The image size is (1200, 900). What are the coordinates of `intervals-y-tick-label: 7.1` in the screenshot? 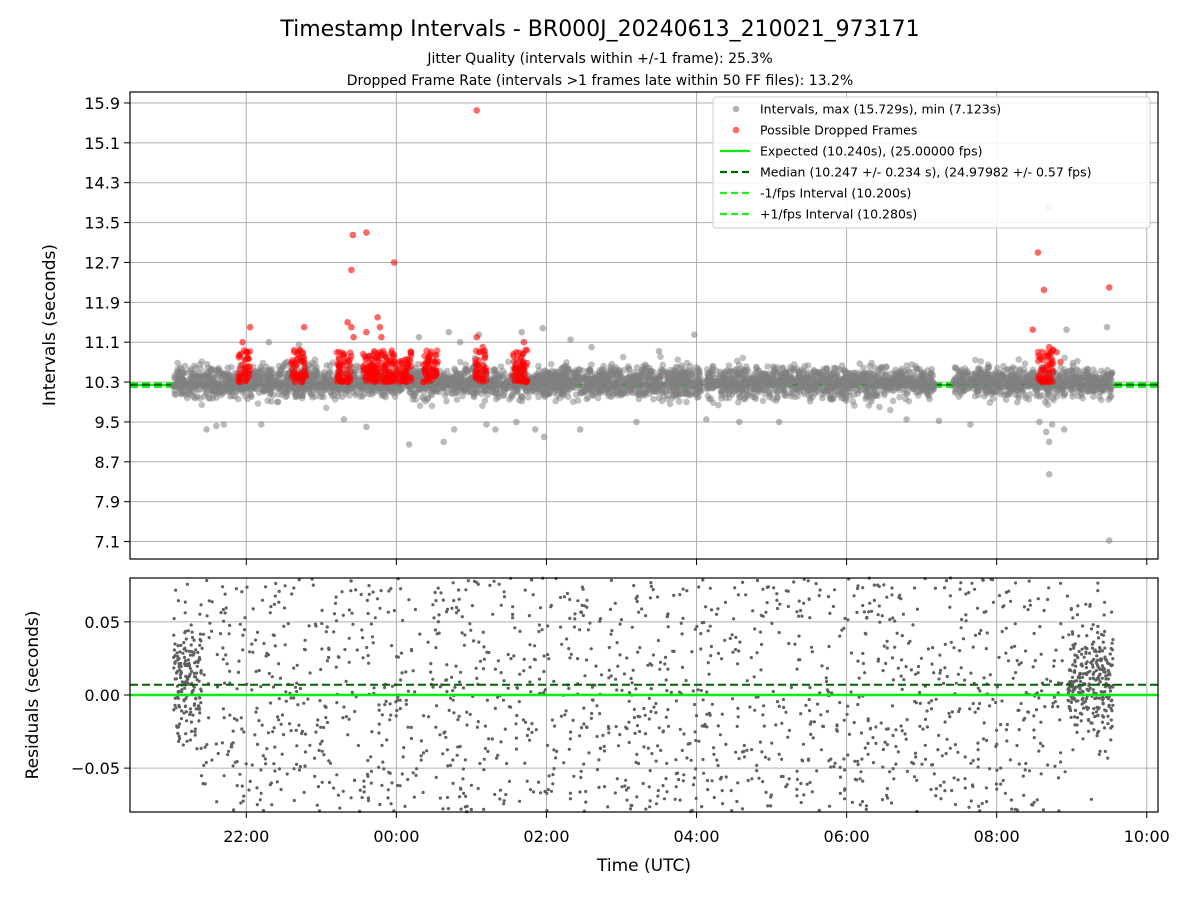 It's located at (107, 542).